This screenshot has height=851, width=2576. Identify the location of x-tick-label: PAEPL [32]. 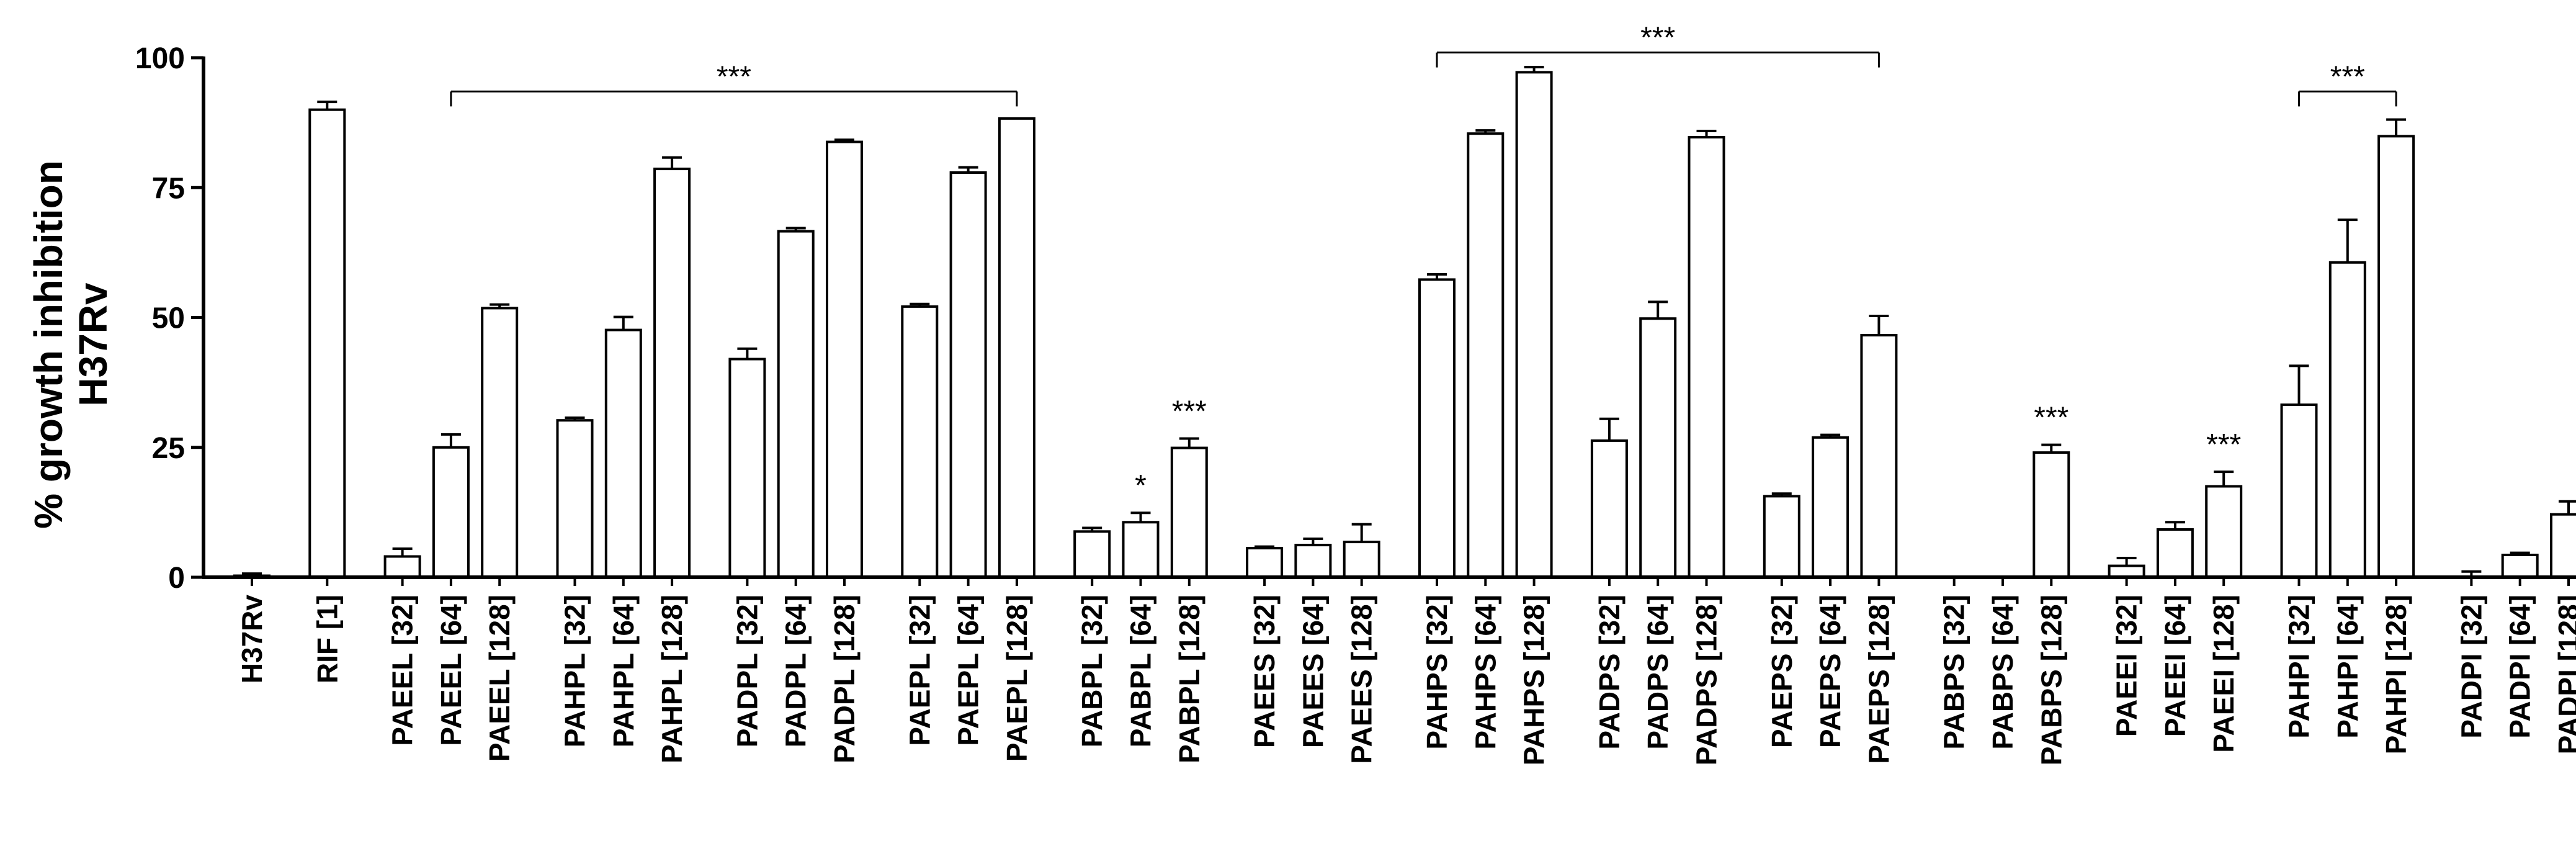
(919, 670).